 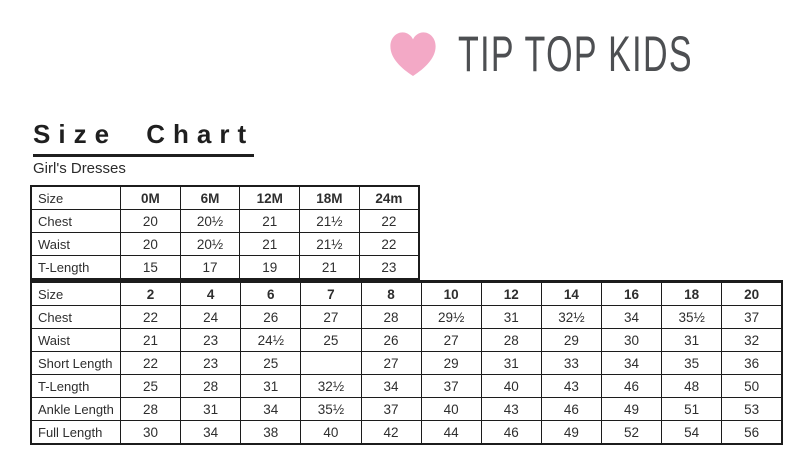 I want to click on measurement-cell: 38, so click(x=271, y=432).